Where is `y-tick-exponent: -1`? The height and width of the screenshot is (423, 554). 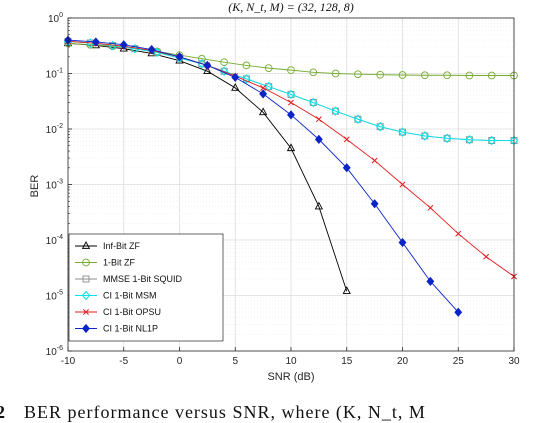 y-tick-exponent: -1 is located at coordinates (60, 71).